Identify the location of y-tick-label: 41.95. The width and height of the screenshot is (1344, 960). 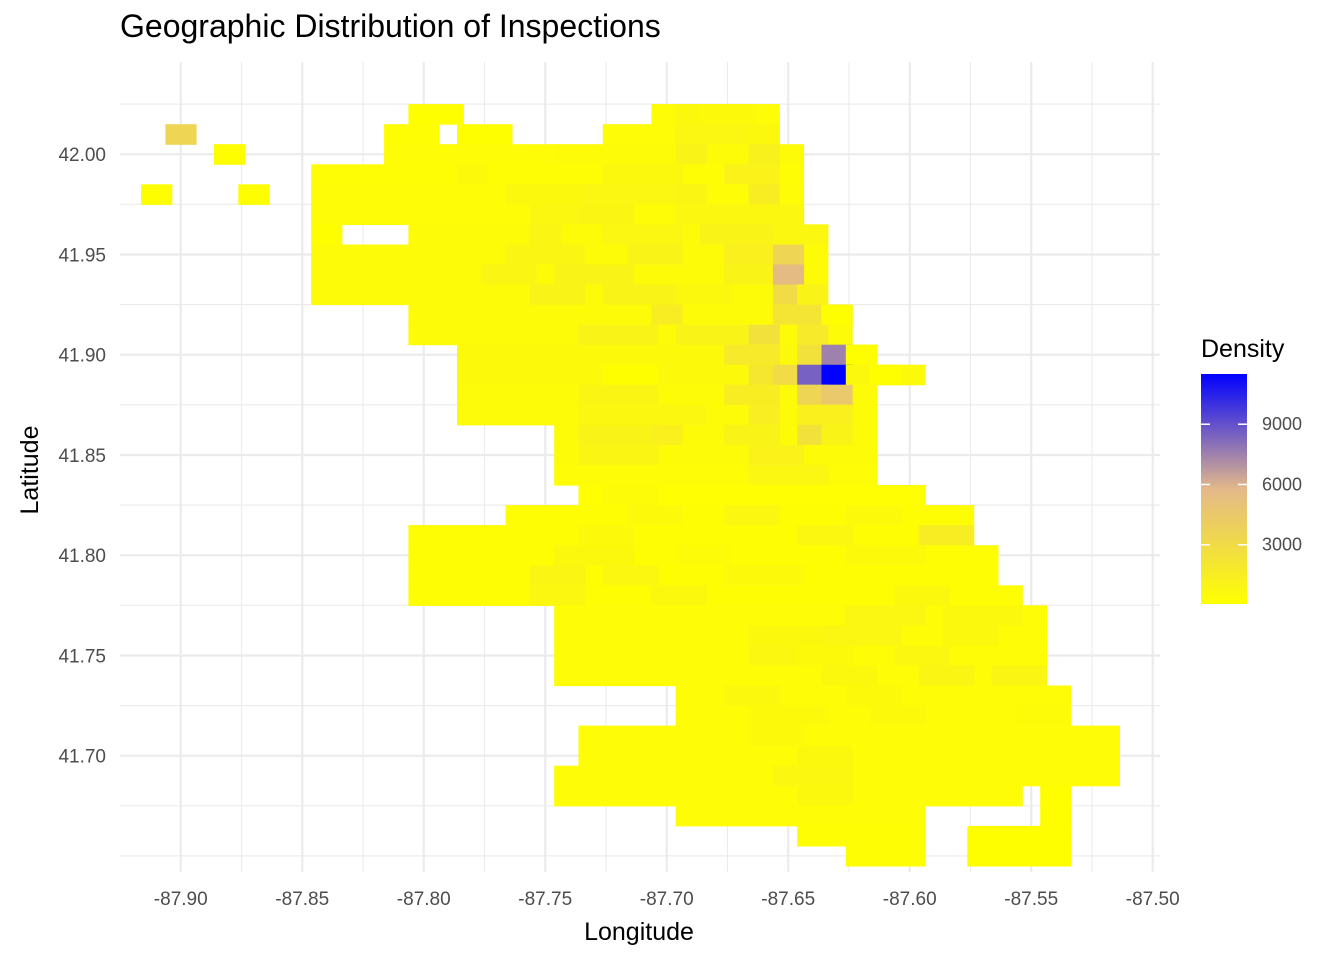
(82, 255).